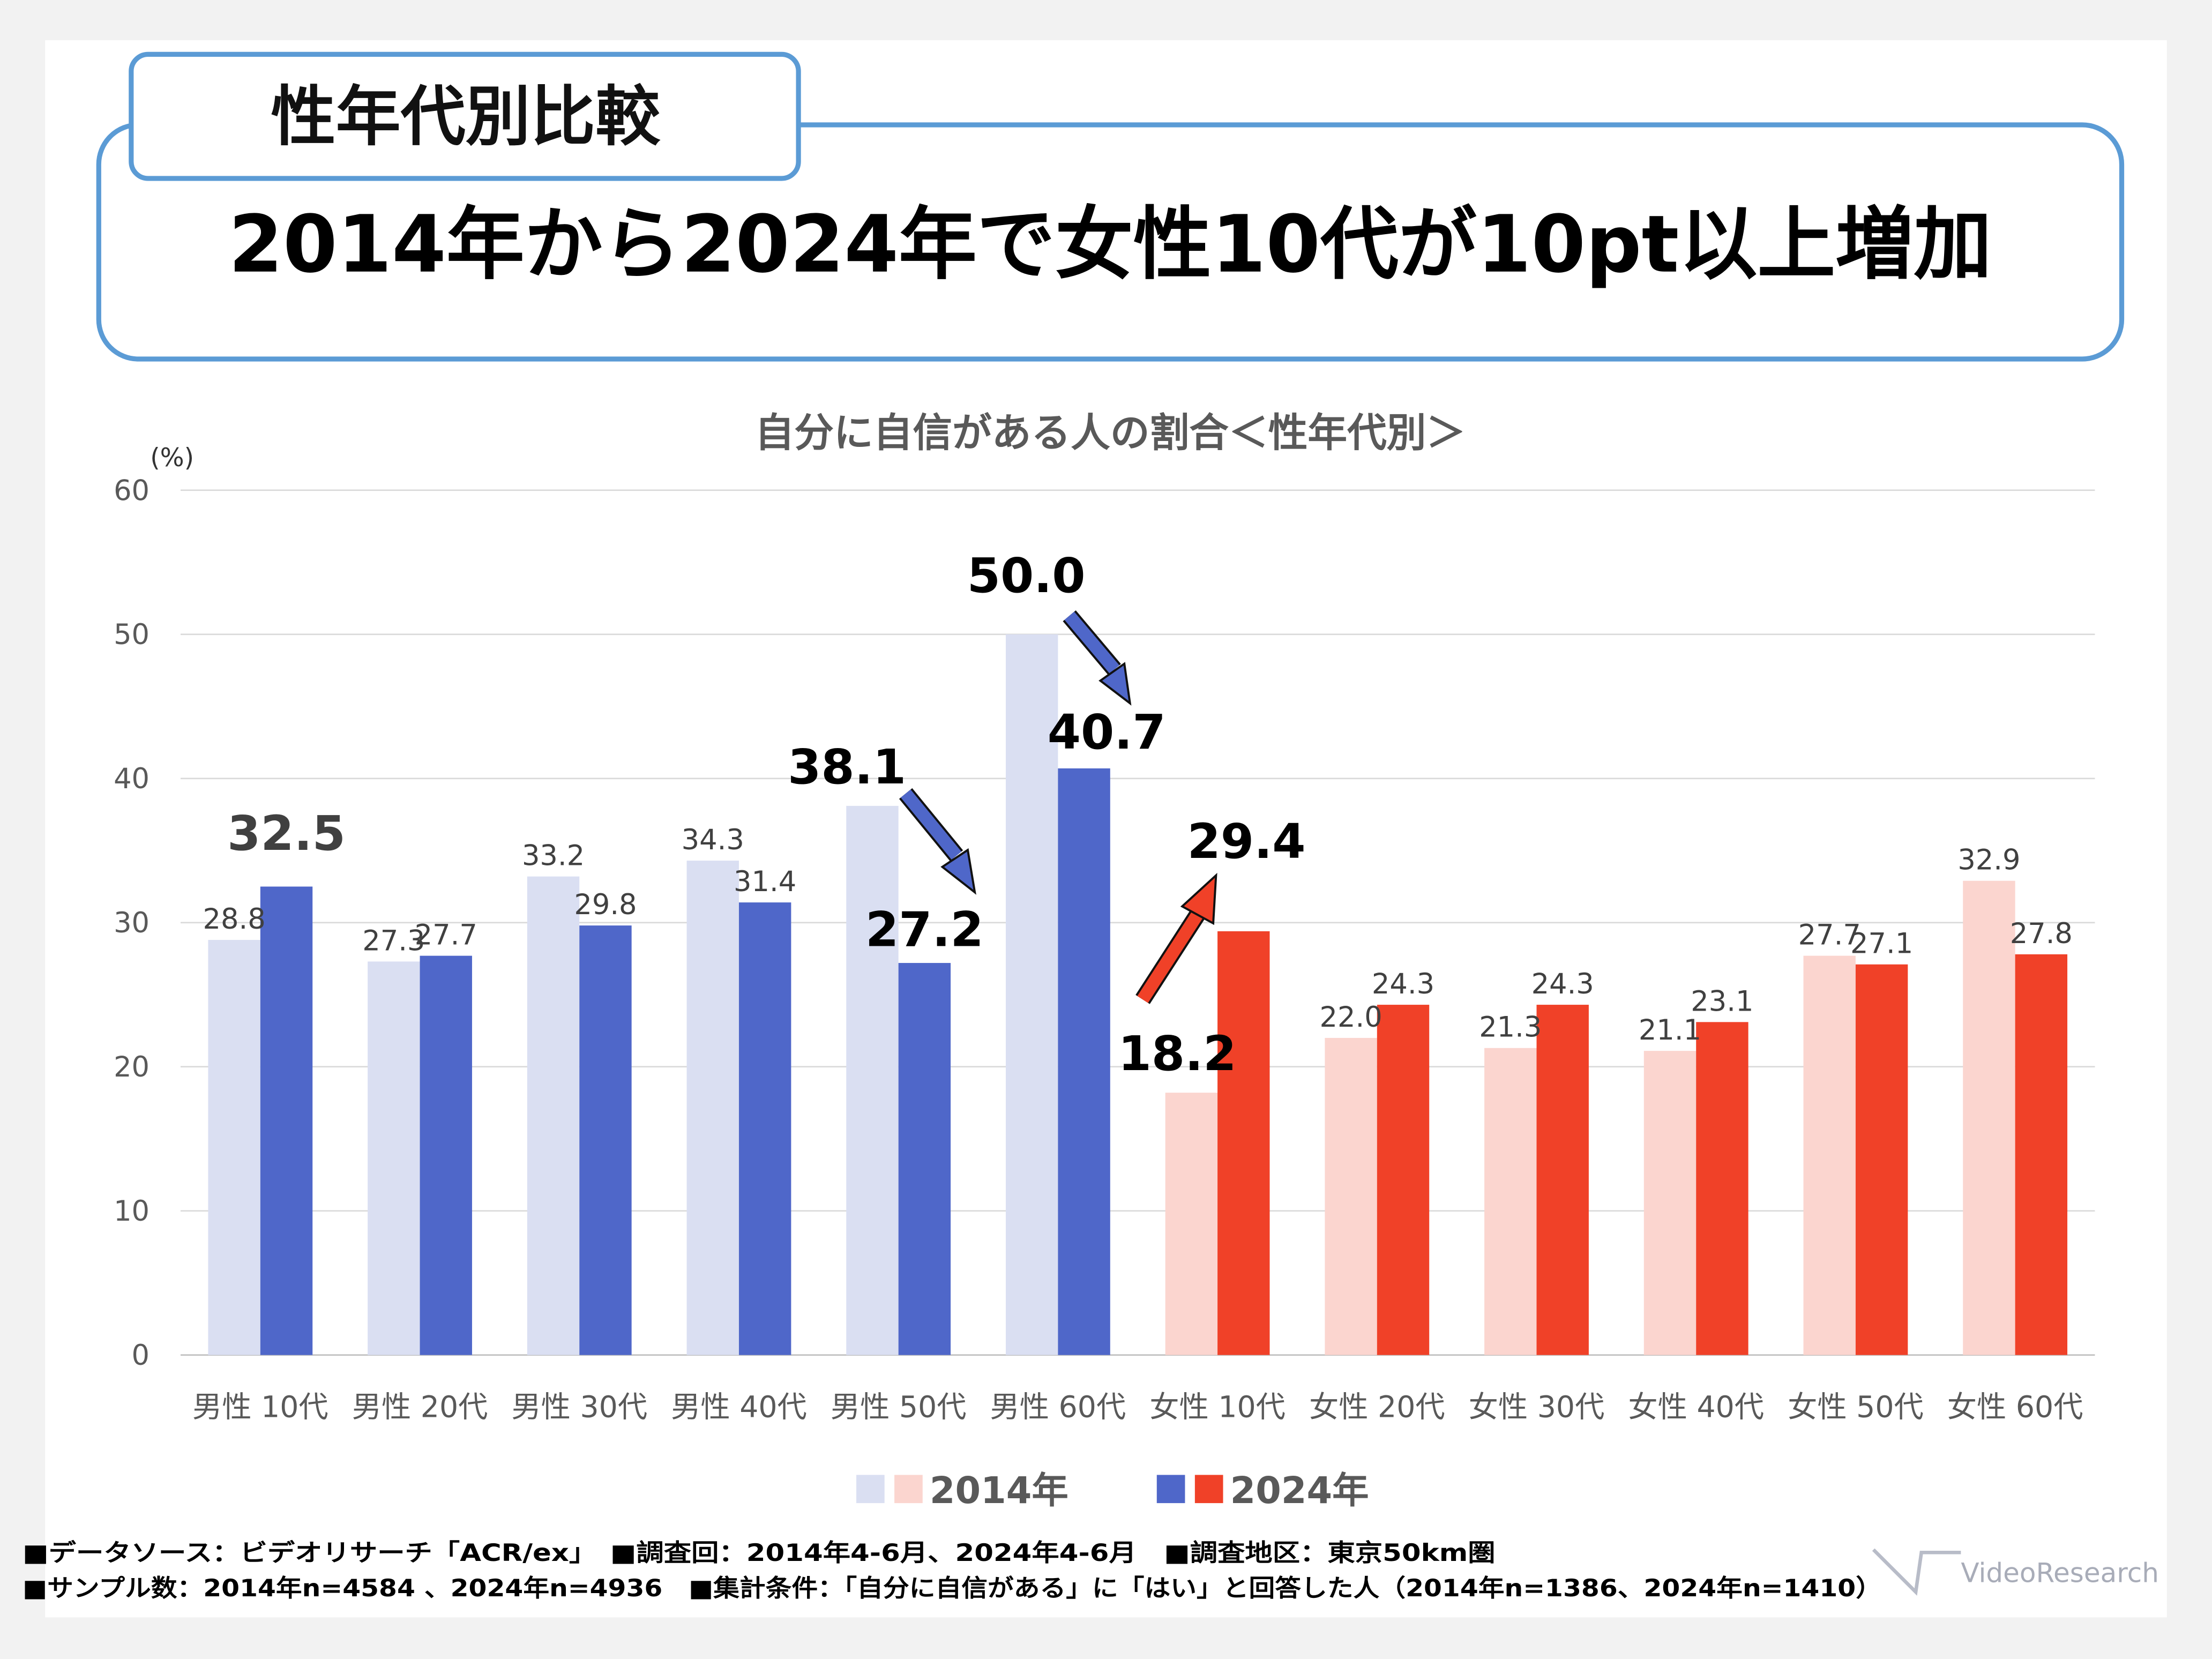 This screenshot has height=1659, width=2212. What do you see at coordinates (234, 919) in the screenshot?
I see `data-label: 28.8` at bounding box center [234, 919].